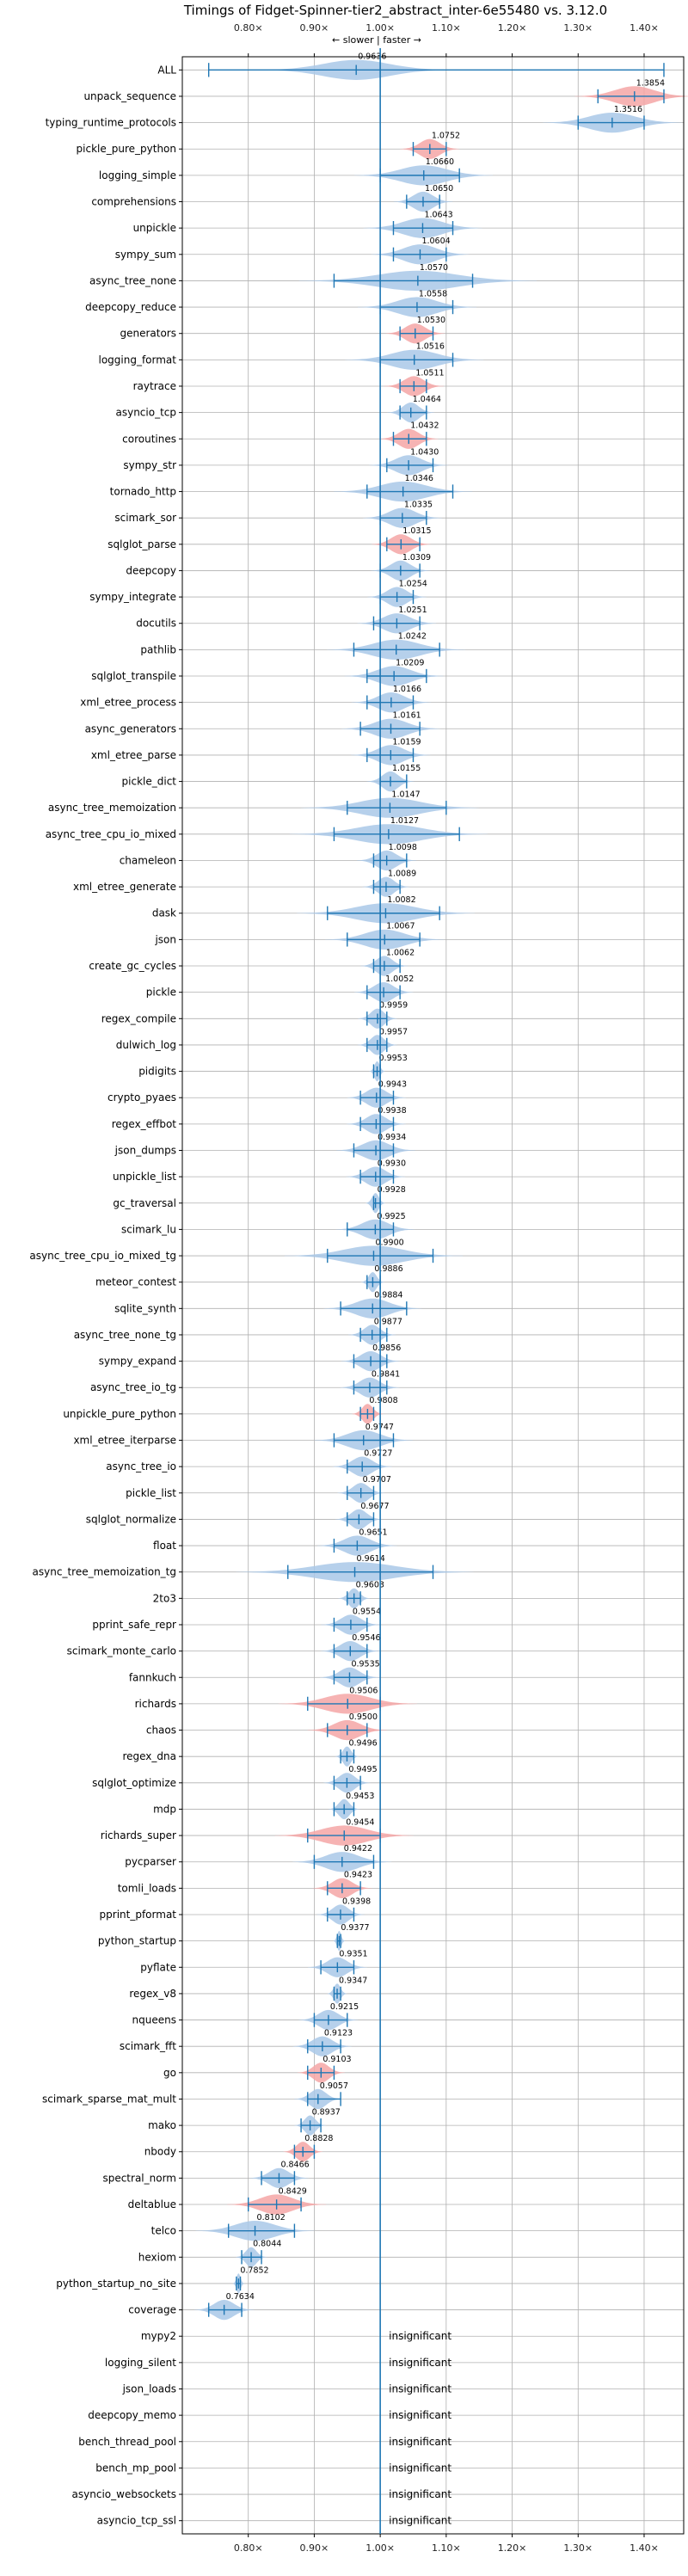 This screenshot has width=688, height=2576. Describe the element at coordinates (391, 1216) in the screenshot. I see `value-label: 0.9925` at that location.